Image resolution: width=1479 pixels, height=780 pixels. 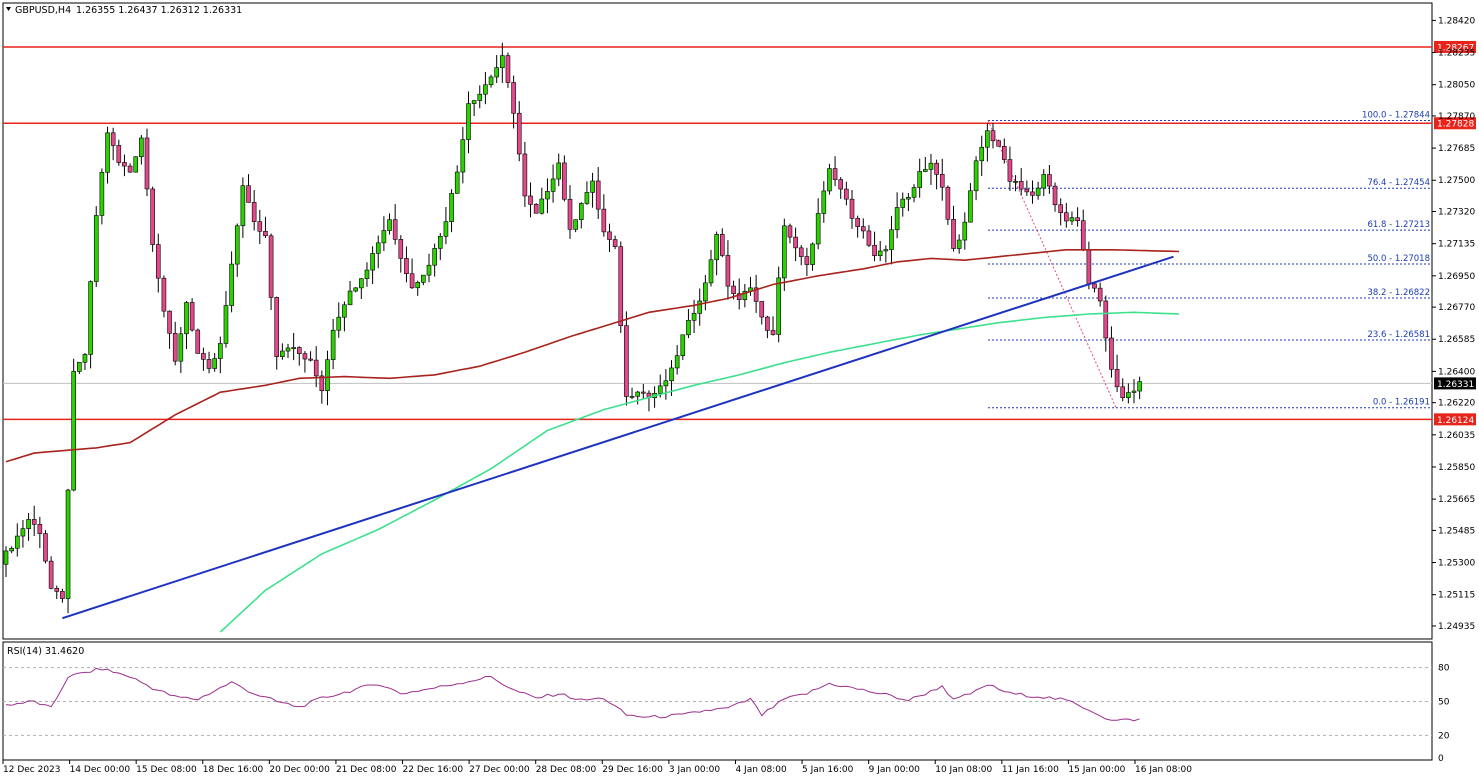 What do you see at coordinates (43, 10) in the screenshot?
I see `symbol-label: GBPUSD,H4` at bounding box center [43, 10].